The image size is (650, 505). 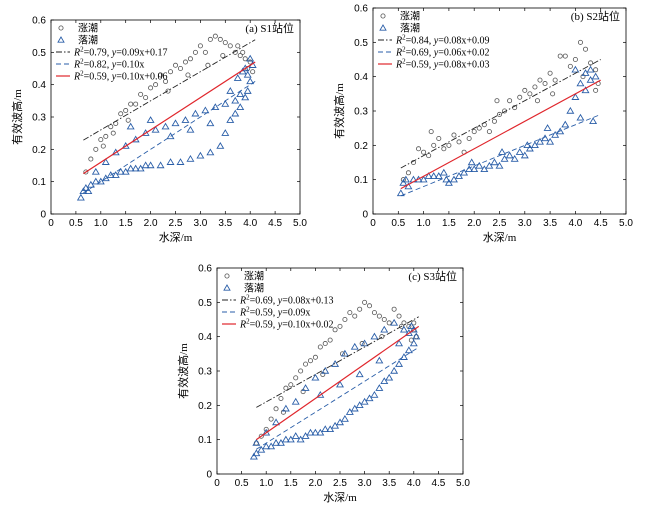 I want to click on x-tick-label: 5.0, so click(x=300, y=223).